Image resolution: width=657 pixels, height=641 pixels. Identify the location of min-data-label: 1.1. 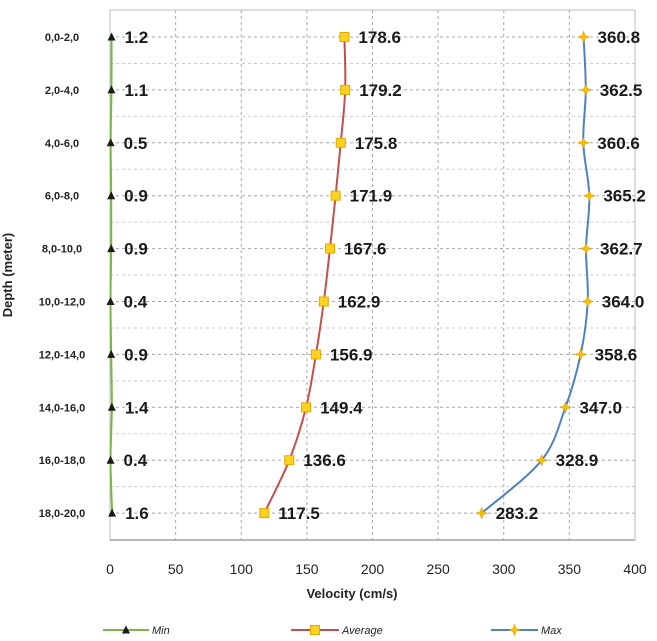
(136, 90).